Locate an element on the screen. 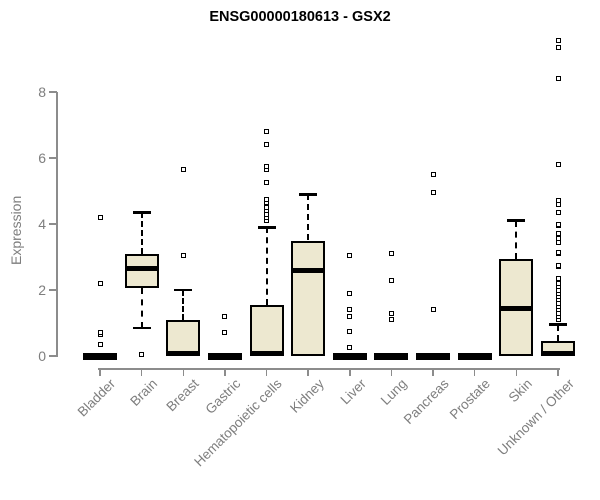 The height and width of the screenshot is (500, 600). x-tick-label-pancreas: Pancreas is located at coordinates (426, 401).